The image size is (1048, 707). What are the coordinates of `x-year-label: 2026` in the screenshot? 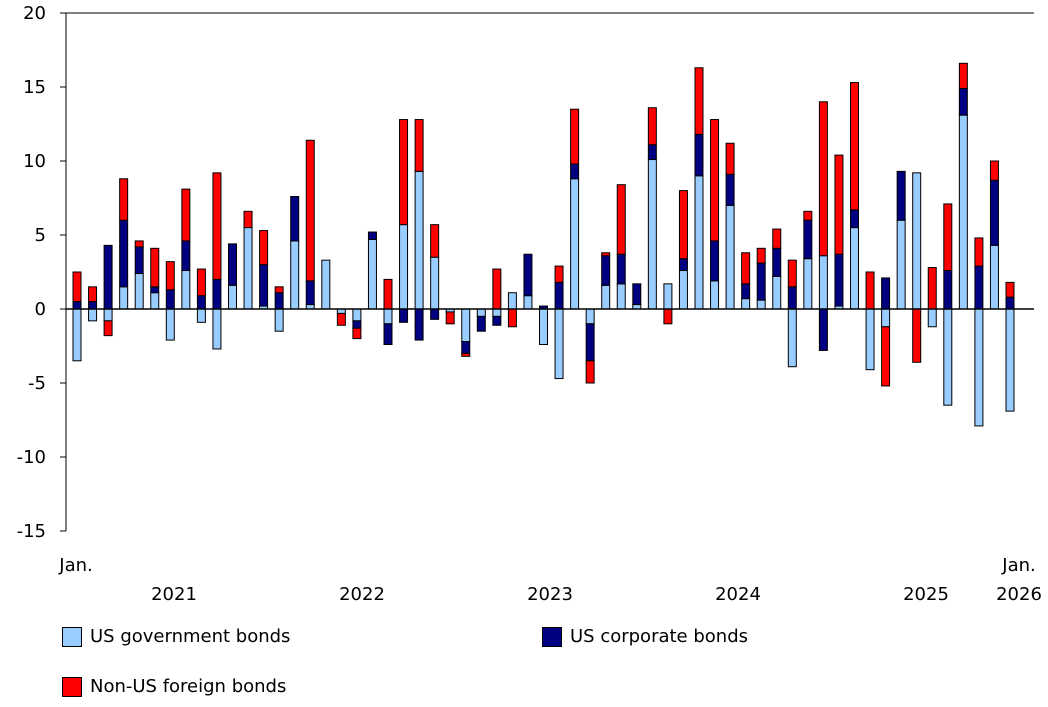 It's located at (1019, 594).